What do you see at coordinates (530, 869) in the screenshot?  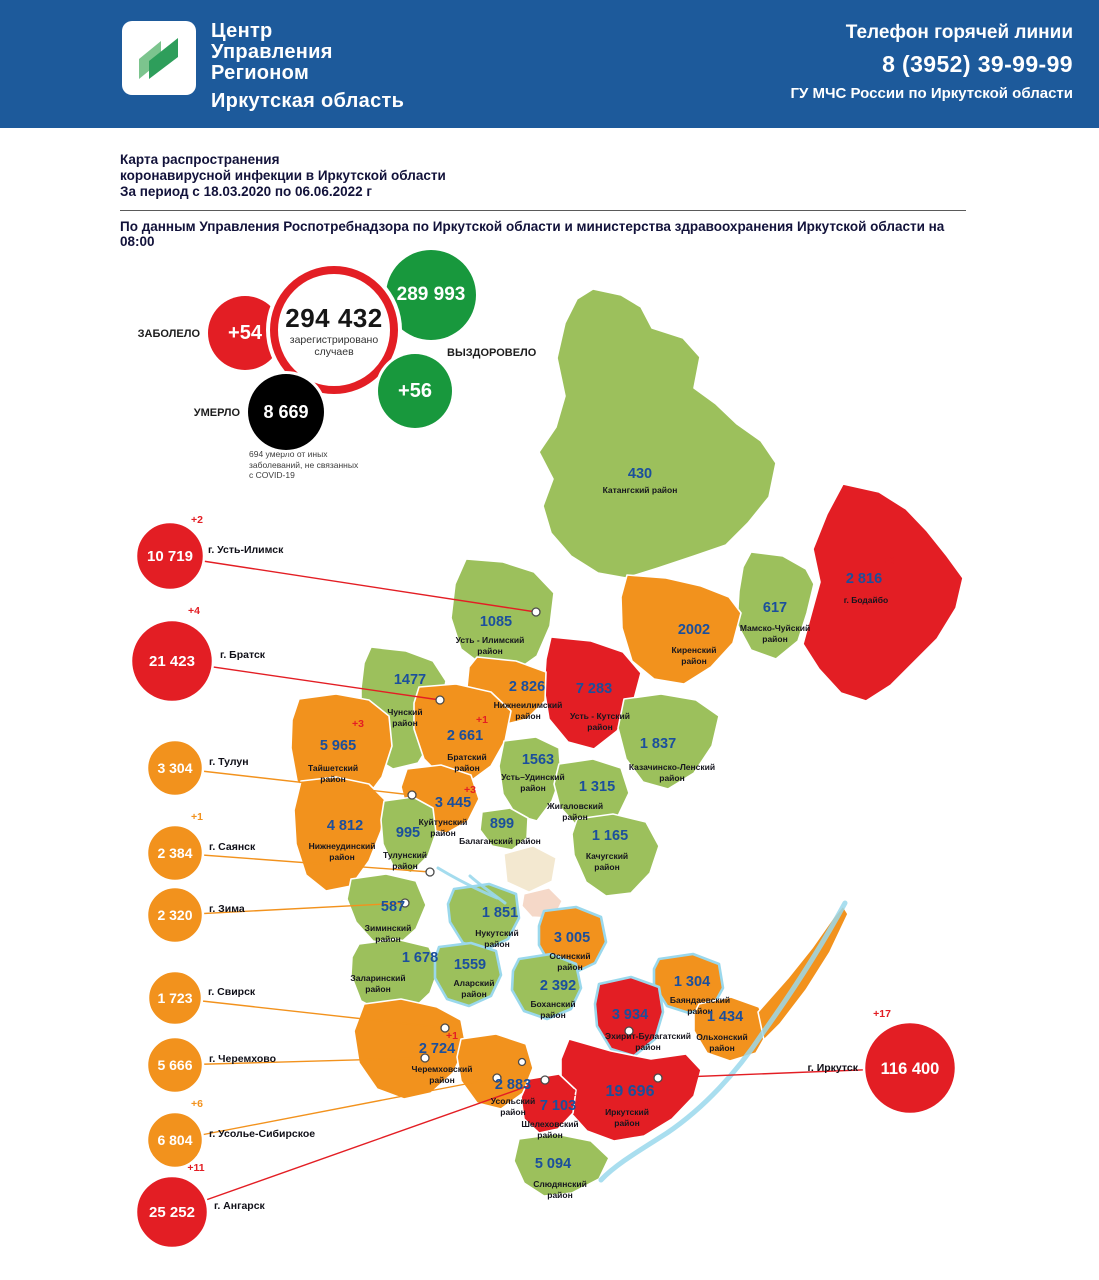 I see `reservoir-area` at bounding box center [530, 869].